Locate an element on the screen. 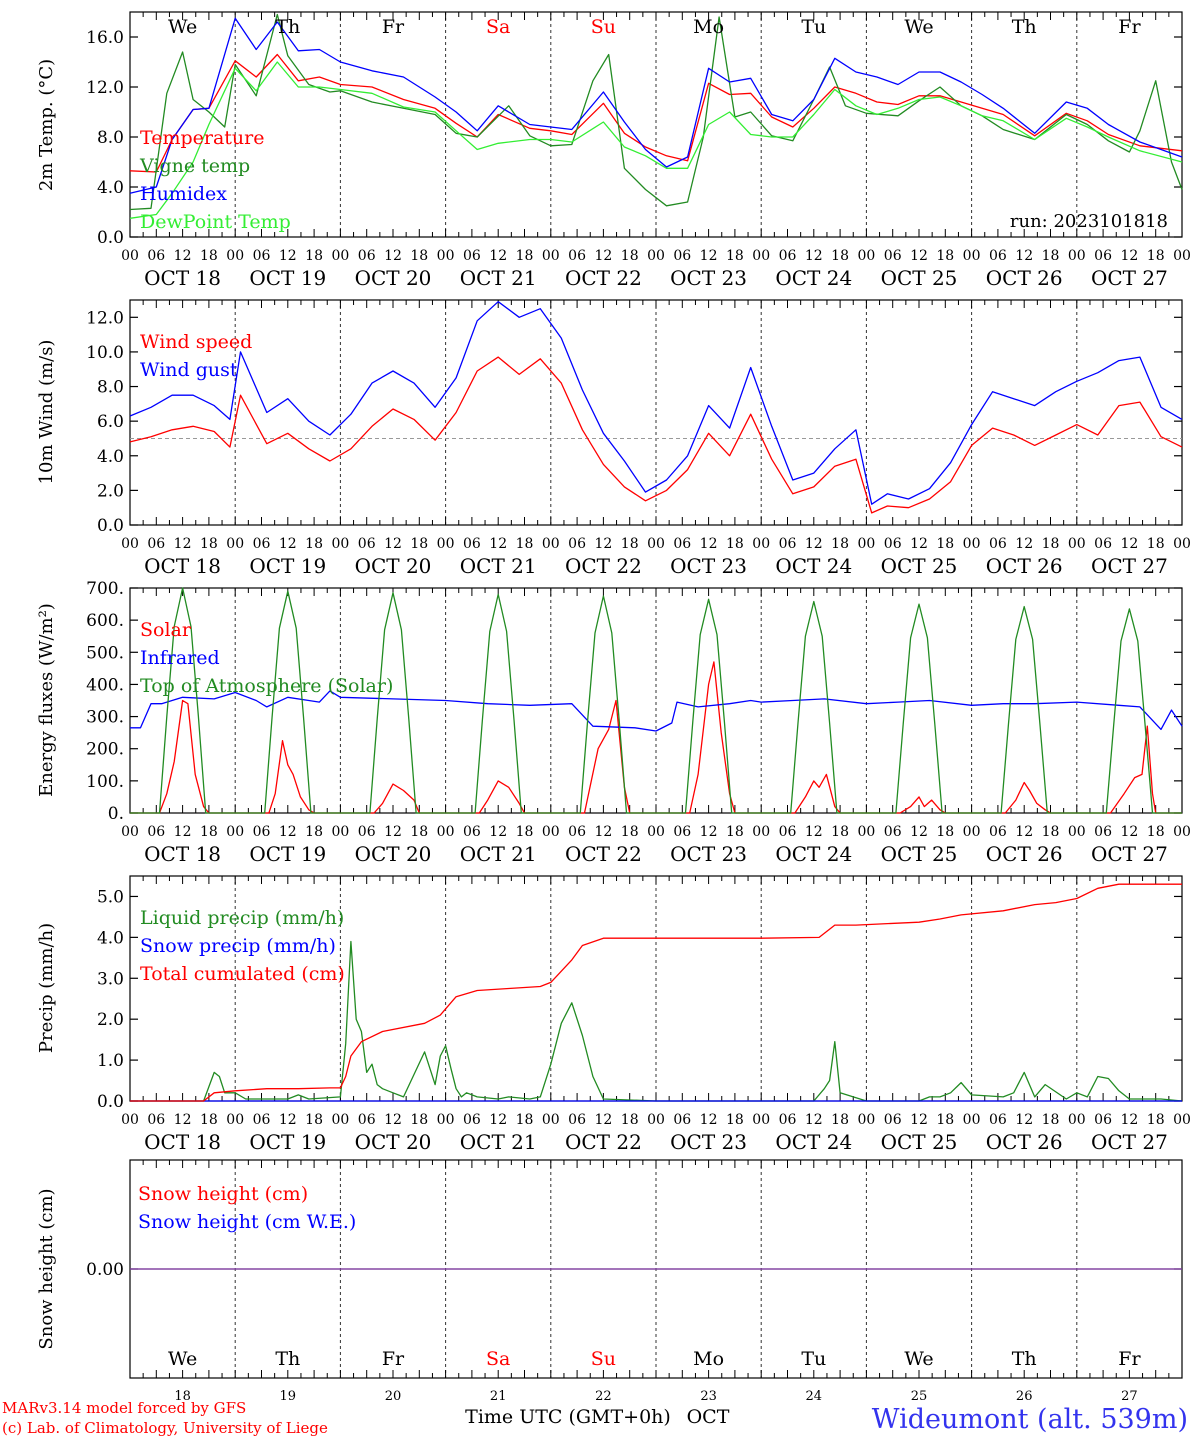 This screenshot has width=1194, height=1440. day-number-label: 22 is located at coordinates (603, 1396).